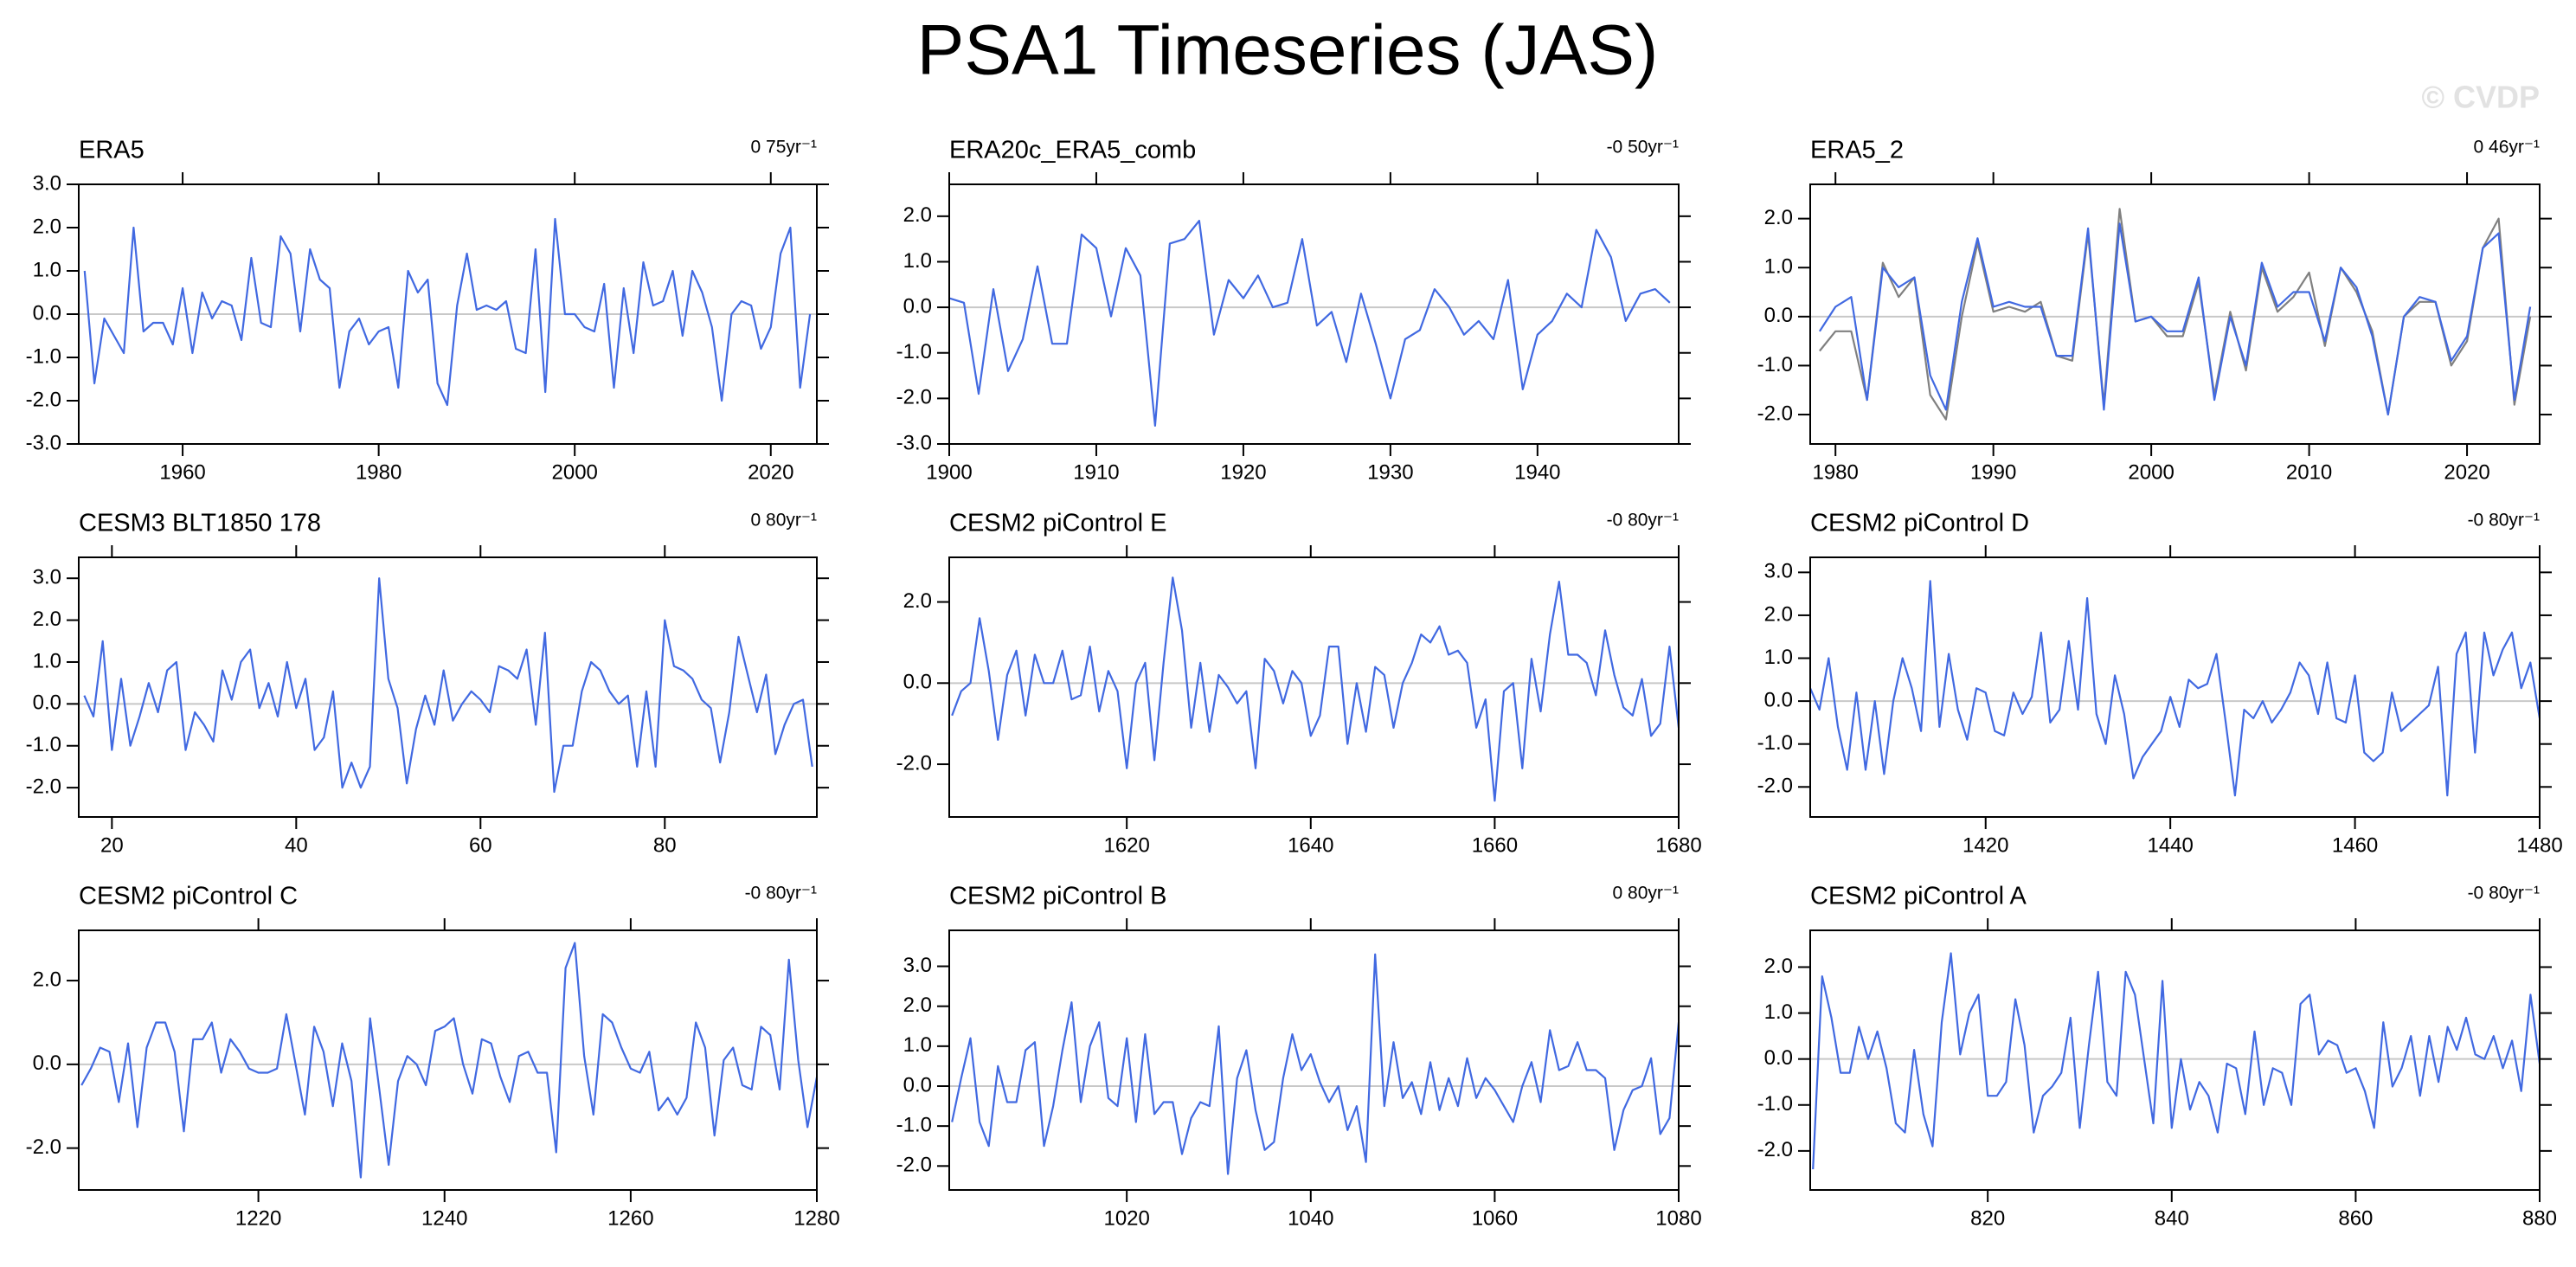 Image resolution: width=2576 pixels, height=1267 pixels. What do you see at coordinates (784, 148) in the screenshot?
I see `trend-annotation: 0 75yr⁻¹` at bounding box center [784, 148].